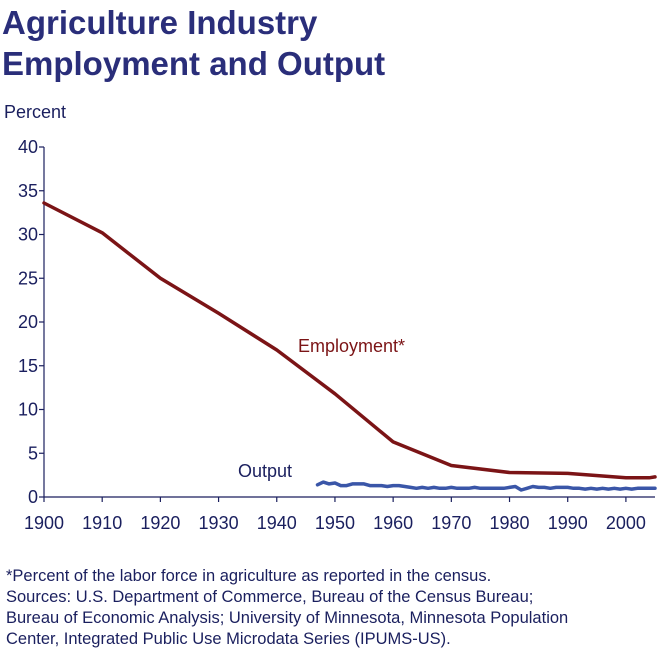 The width and height of the screenshot is (658, 652). What do you see at coordinates (28, 322) in the screenshot?
I see `y-tick-label: 20` at bounding box center [28, 322].